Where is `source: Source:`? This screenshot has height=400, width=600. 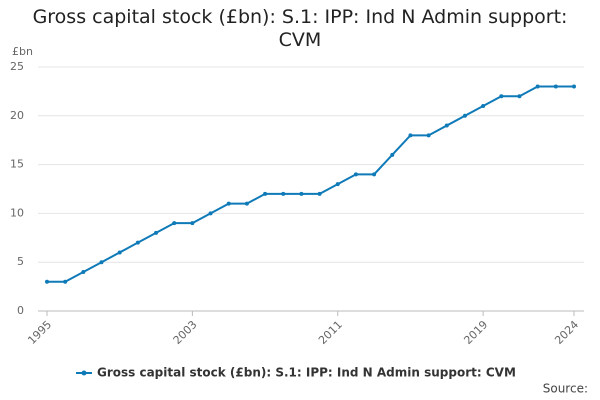 source: Source: is located at coordinates (565, 389).